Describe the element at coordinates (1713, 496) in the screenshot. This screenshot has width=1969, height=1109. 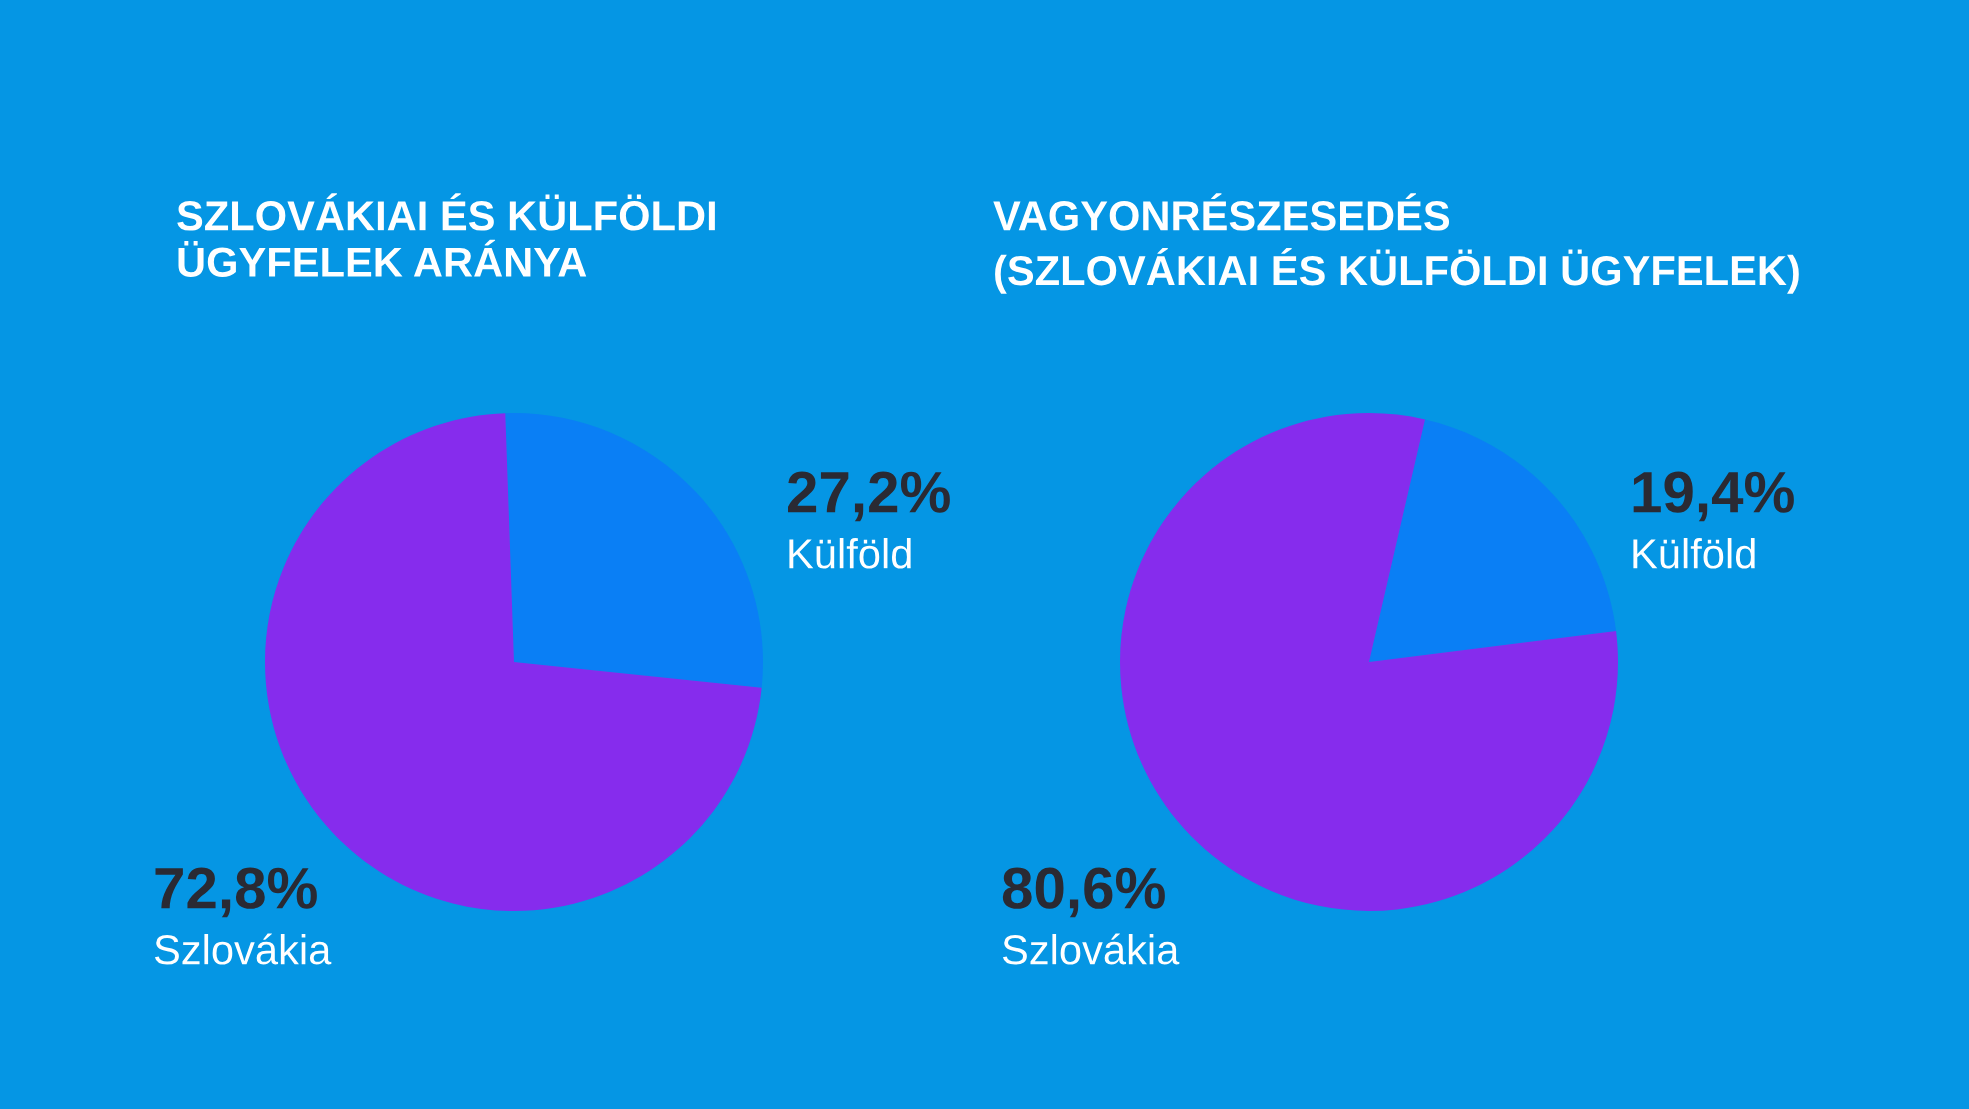
I see `data-label: 19,4%` at that location.